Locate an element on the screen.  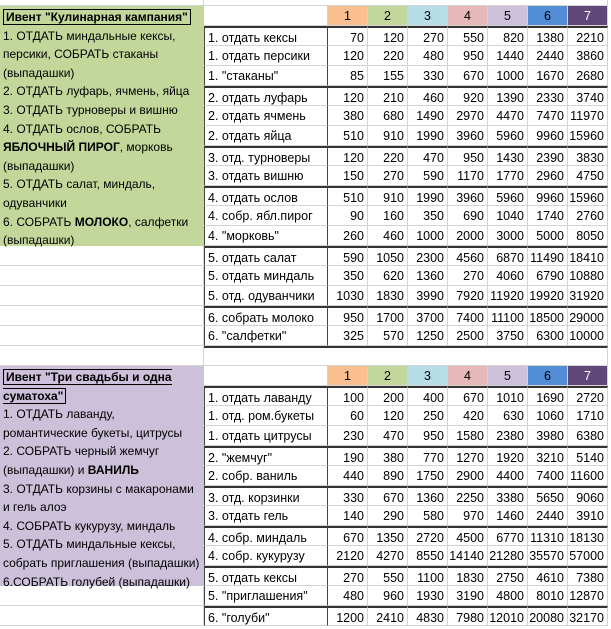
value-cell: 6770 is located at coordinates (508, 536).